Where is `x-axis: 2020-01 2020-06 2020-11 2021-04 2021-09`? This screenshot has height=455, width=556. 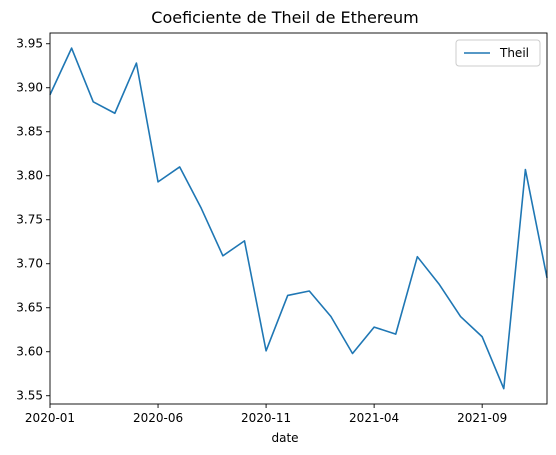 x-axis: 2020-01 2020-06 2020-11 2021-04 2021-09 is located at coordinates (266, 414).